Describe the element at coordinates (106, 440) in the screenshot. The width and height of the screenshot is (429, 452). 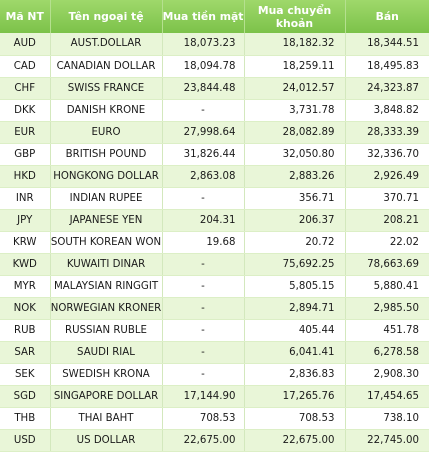
I see `cell-currency-name: US DOLLAR` at that location.